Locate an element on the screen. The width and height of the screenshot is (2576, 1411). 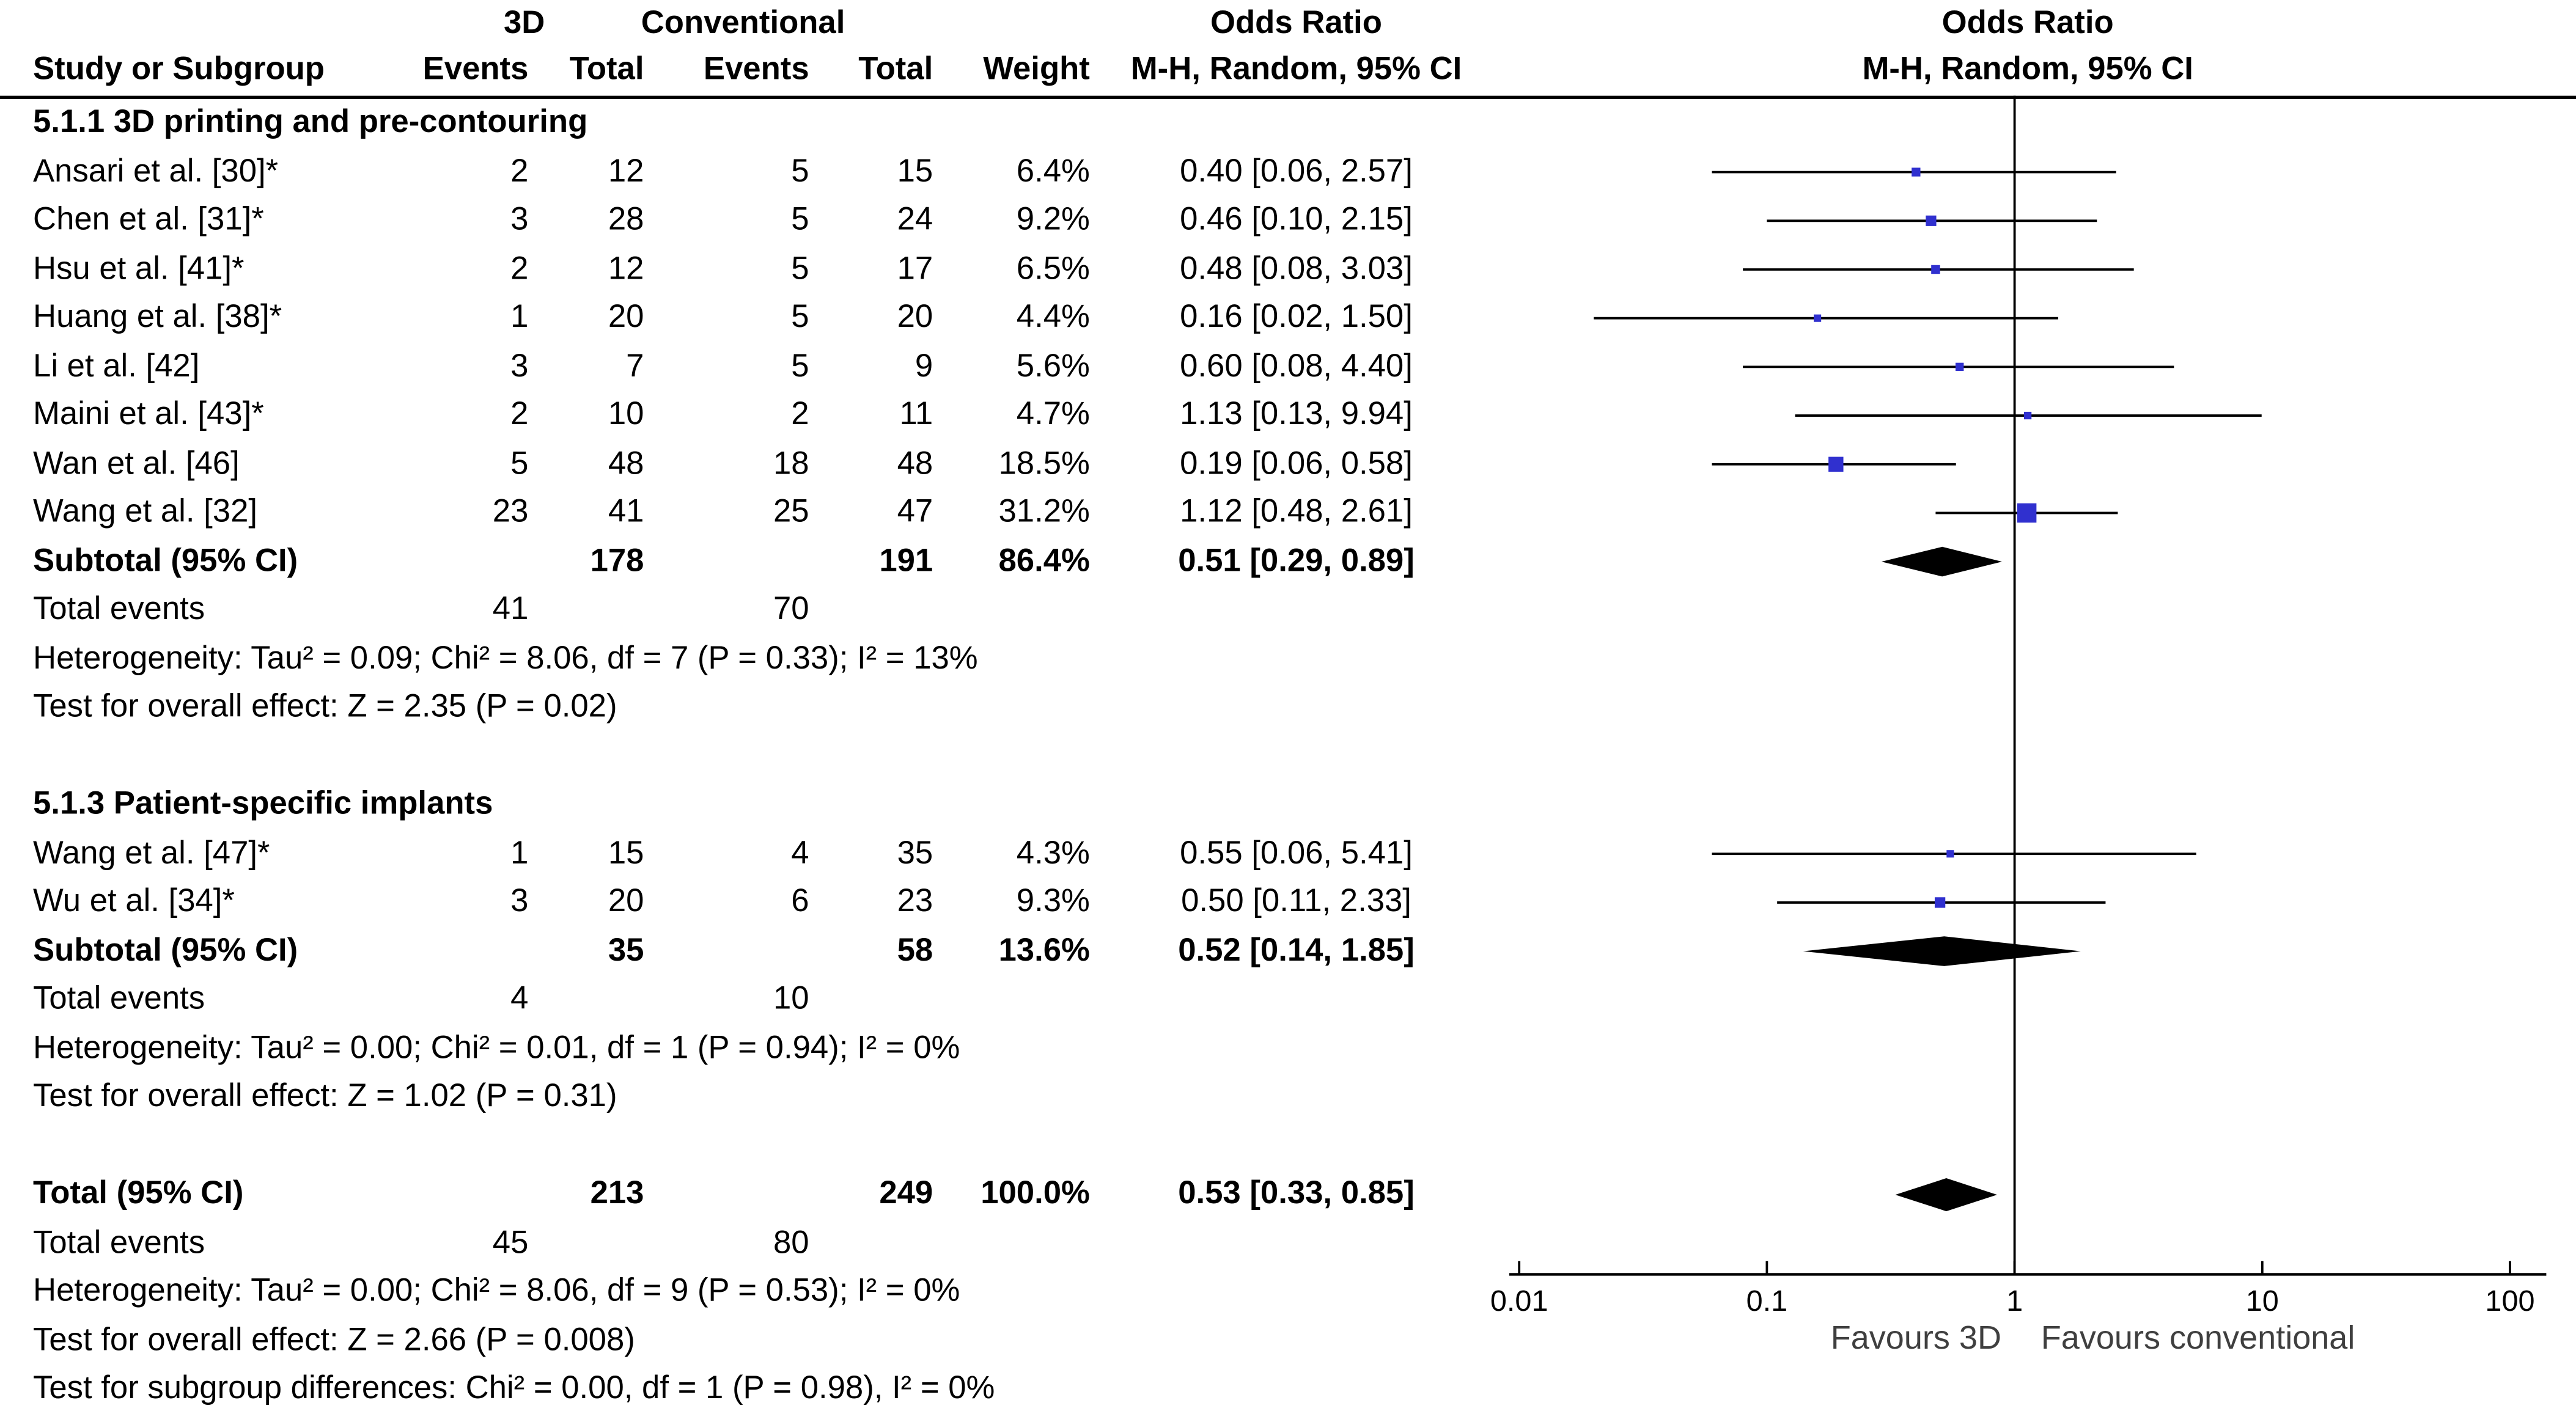
events-conventional: 5 is located at coordinates (800, 366).